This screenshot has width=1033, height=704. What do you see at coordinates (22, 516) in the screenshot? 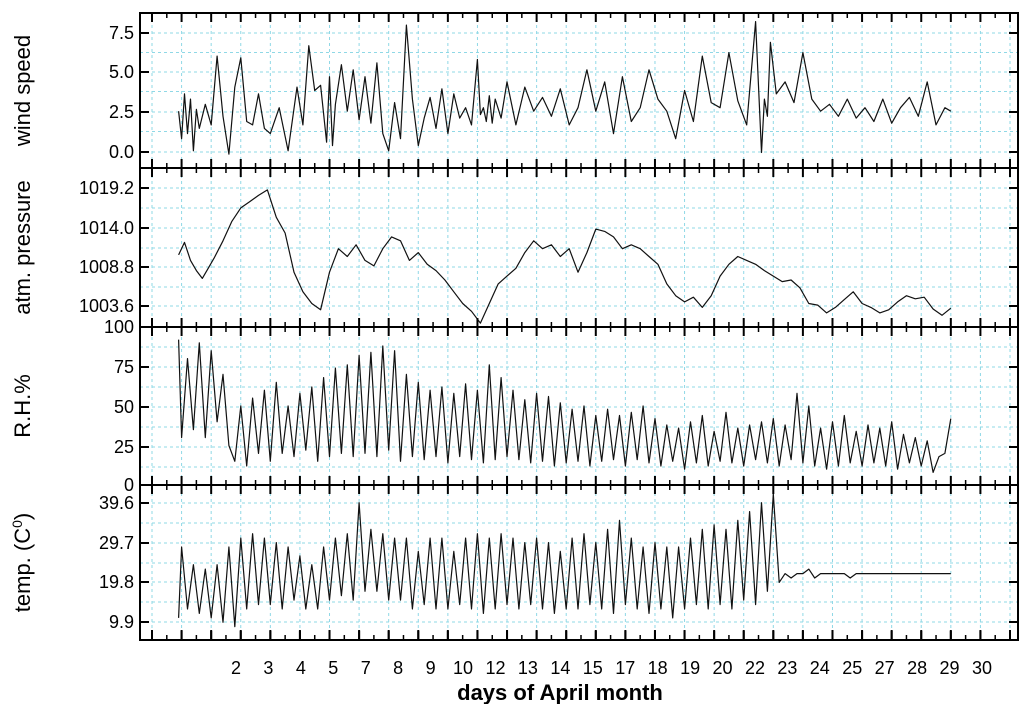
I see `label-close: )` at bounding box center [22, 516].